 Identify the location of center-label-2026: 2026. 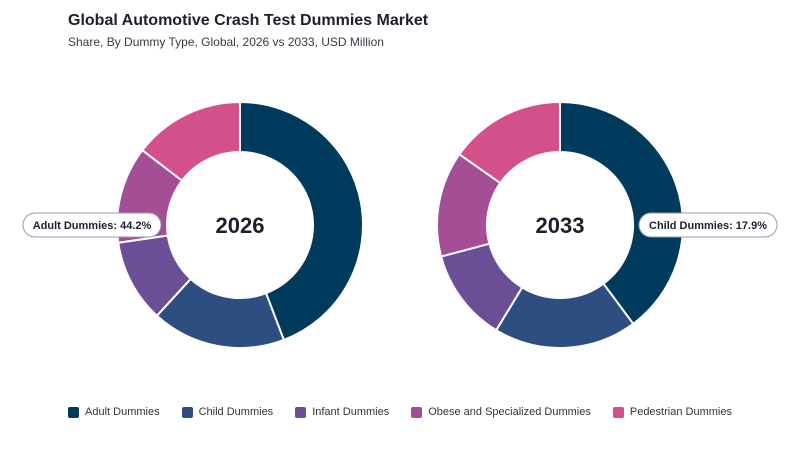
(240, 225).